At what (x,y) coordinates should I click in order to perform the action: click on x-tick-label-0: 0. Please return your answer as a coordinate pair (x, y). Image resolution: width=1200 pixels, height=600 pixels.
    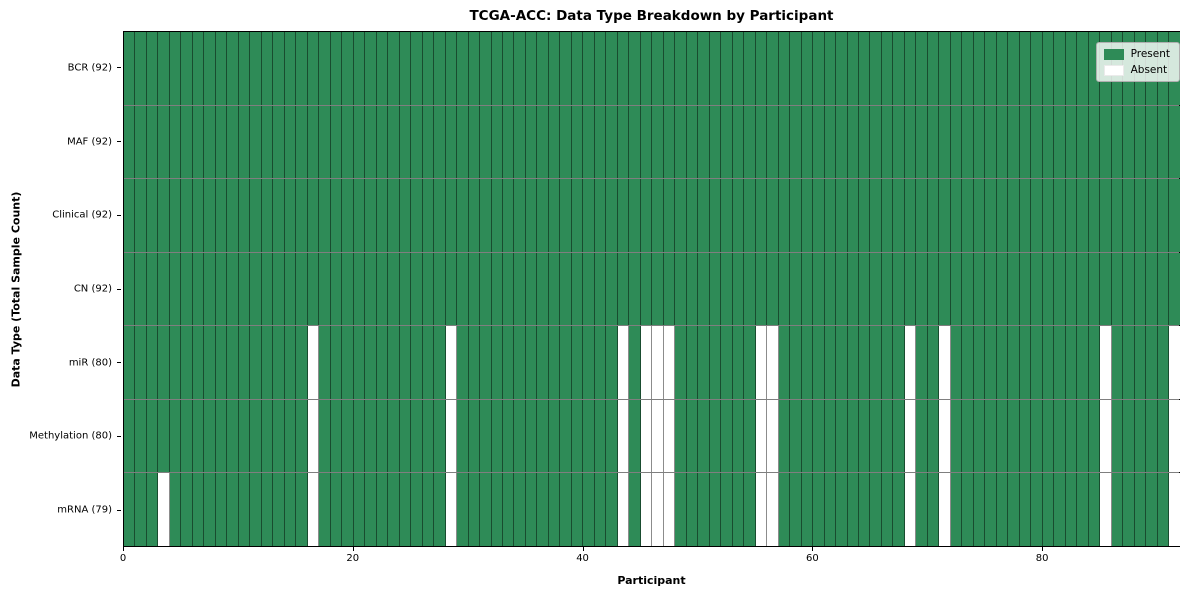
    Looking at the image, I should click on (123, 558).